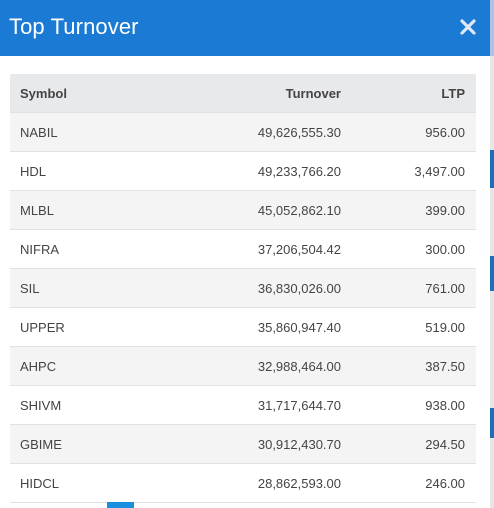 The height and width of the screenshot is (508, 494). I want to click on cell-symbol: UPPER, so click(90, 327).